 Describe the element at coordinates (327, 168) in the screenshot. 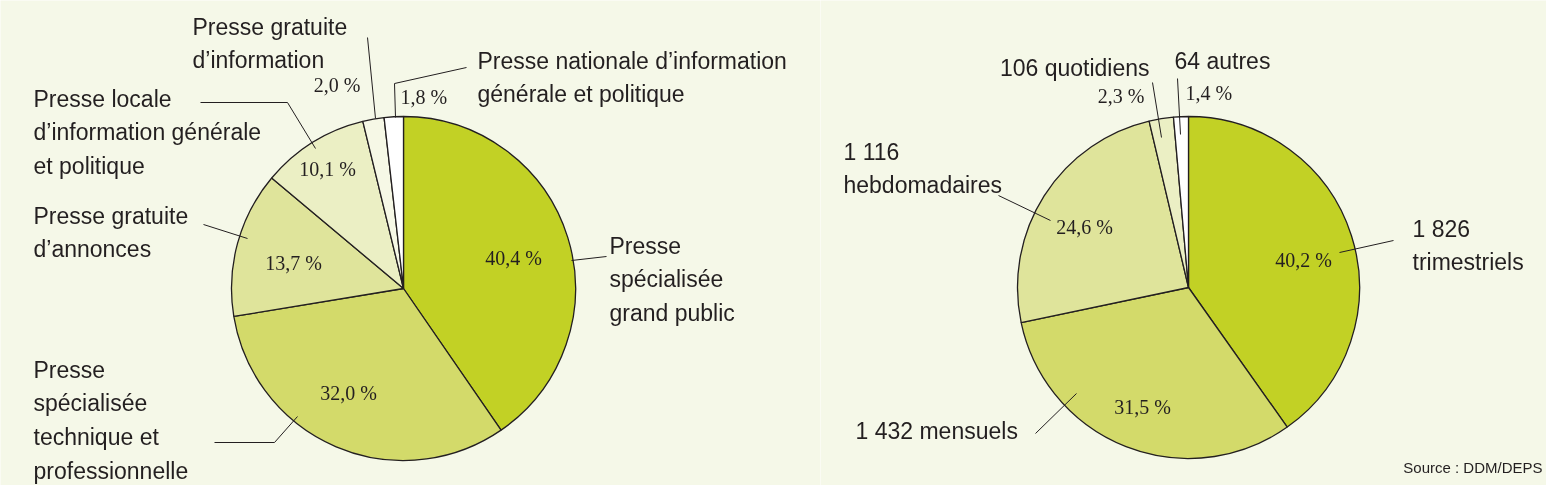

I see `data-label: 10,1 %` at that location.